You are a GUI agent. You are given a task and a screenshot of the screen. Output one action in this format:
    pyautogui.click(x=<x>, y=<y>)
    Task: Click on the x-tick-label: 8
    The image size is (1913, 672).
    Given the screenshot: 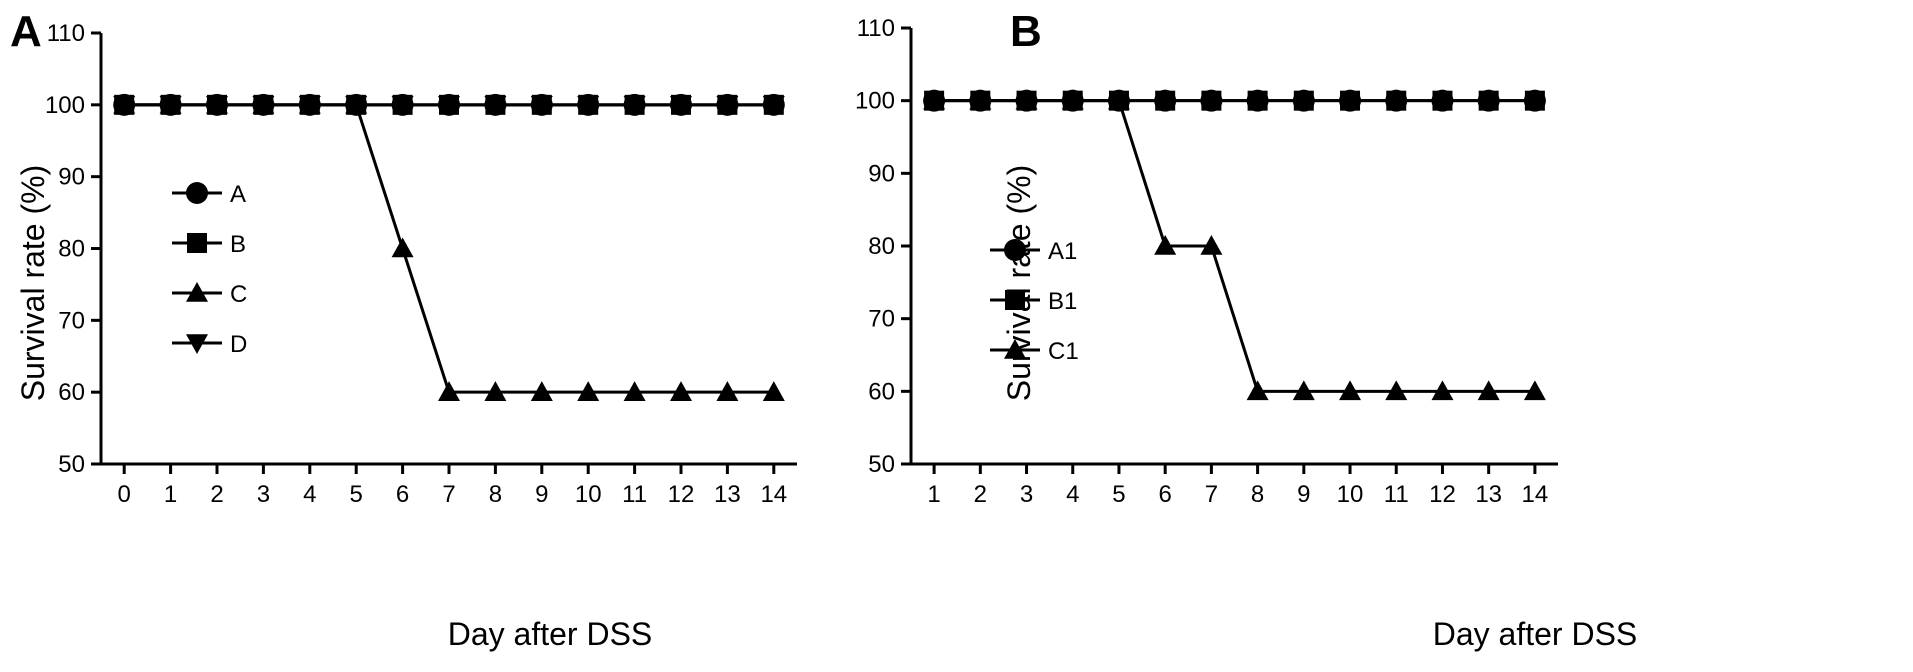 What is the action you would take?
    pyautogui.click(x=495, y=494)
    